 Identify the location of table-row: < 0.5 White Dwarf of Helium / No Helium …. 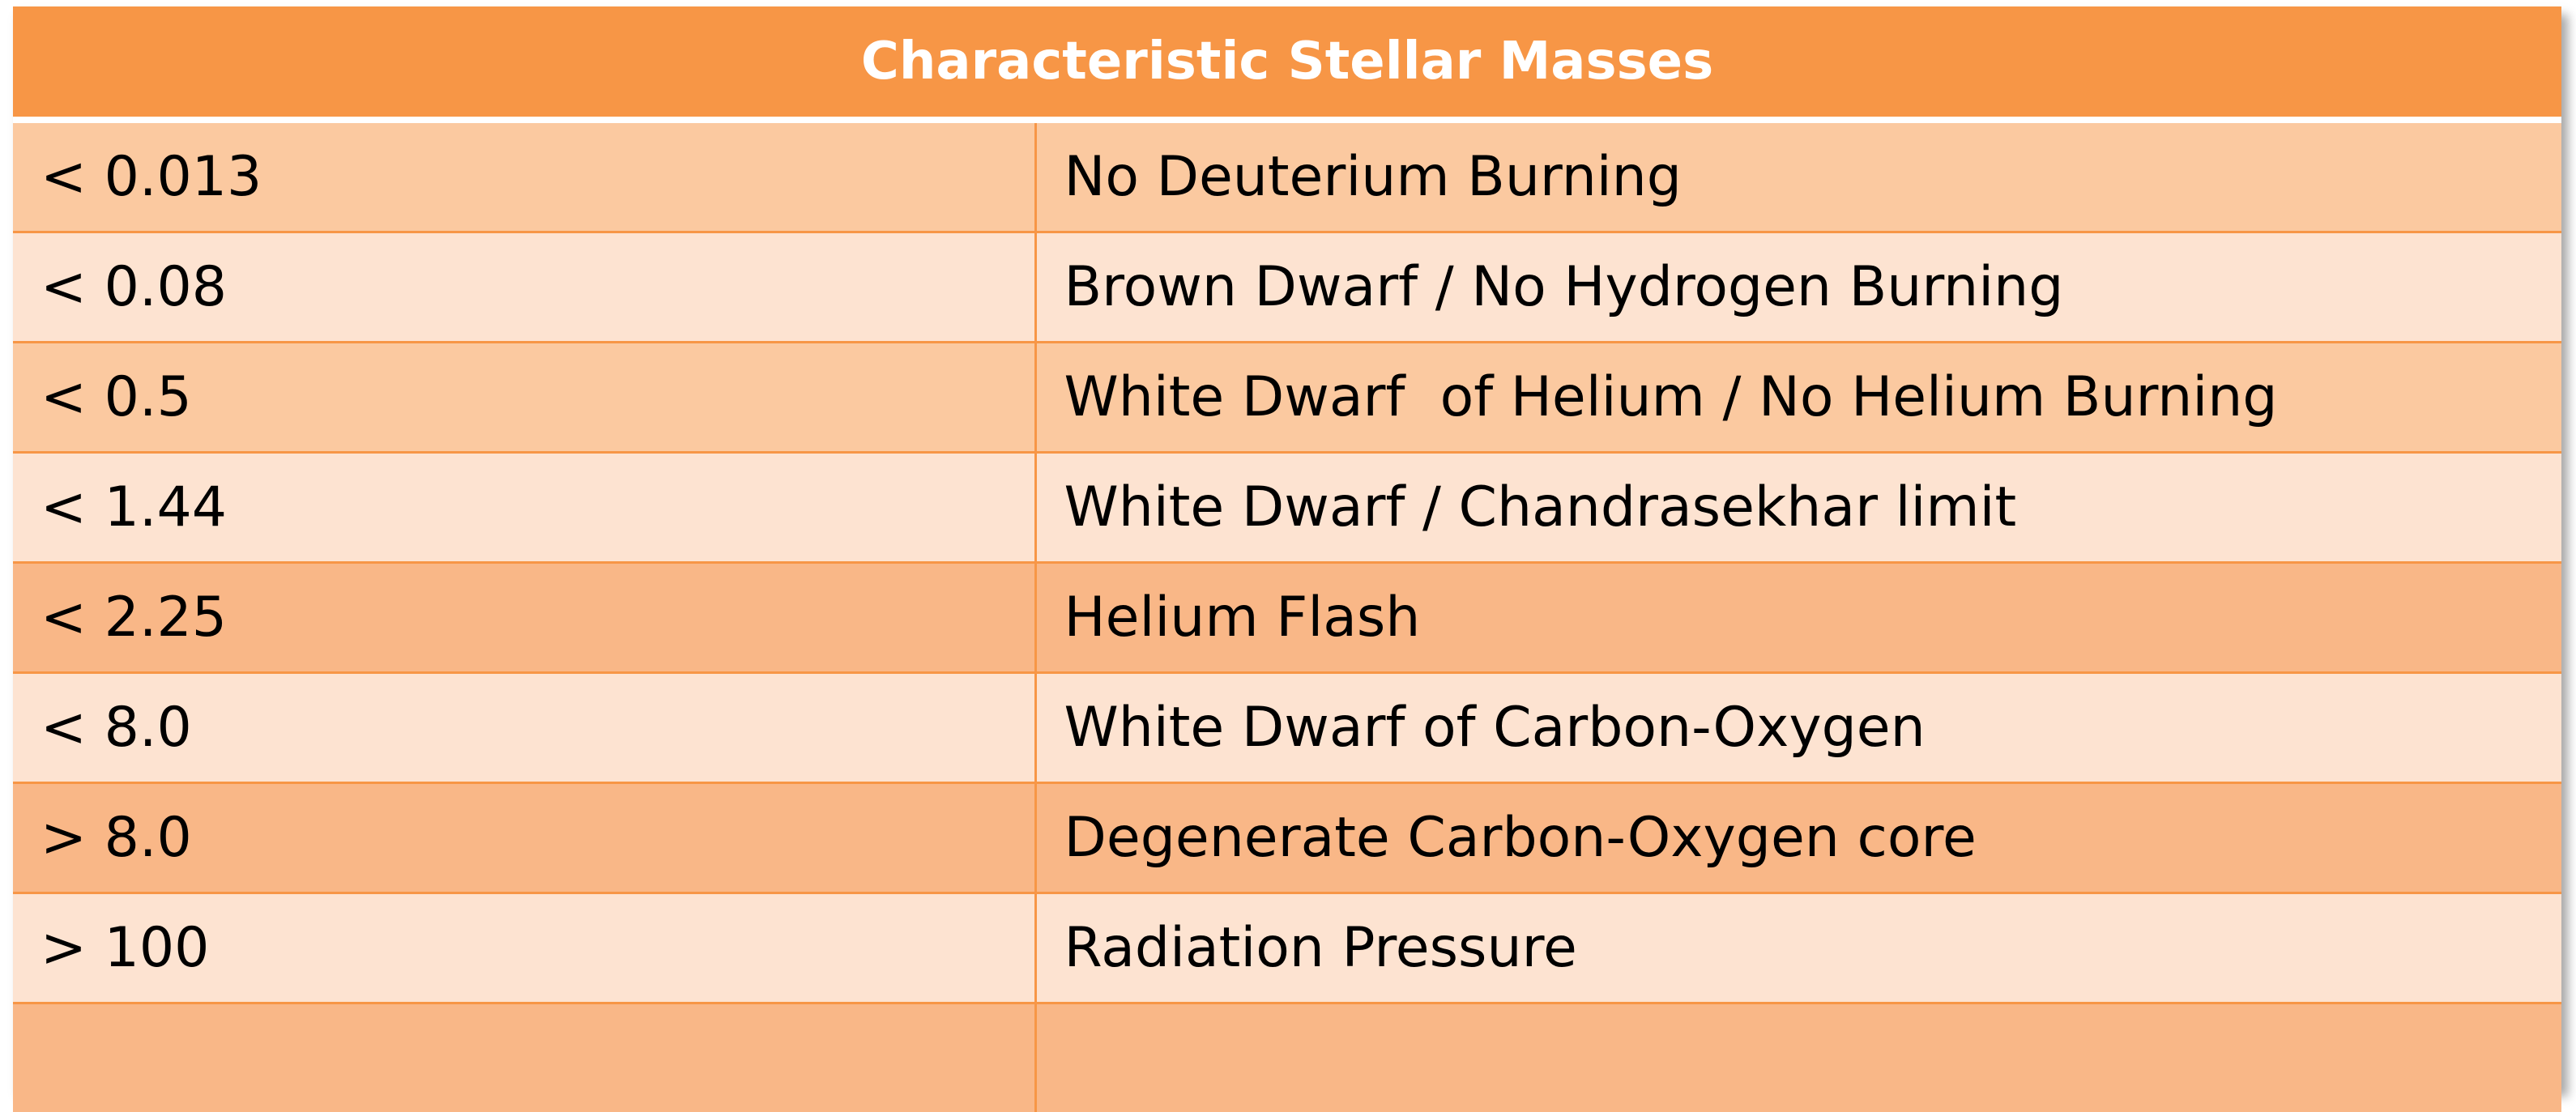
(1287, 398).